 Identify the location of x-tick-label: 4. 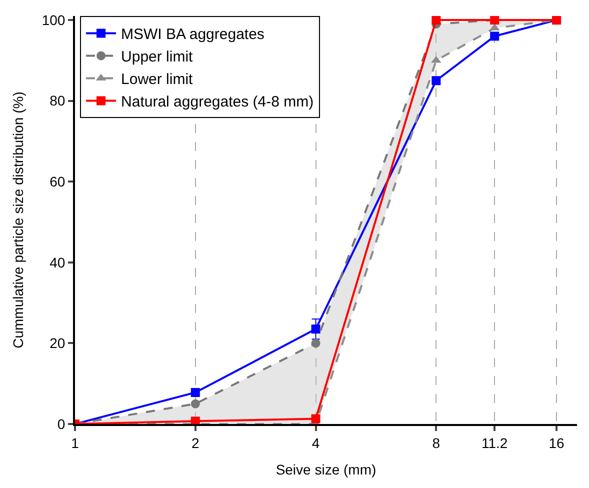
(316, 442).